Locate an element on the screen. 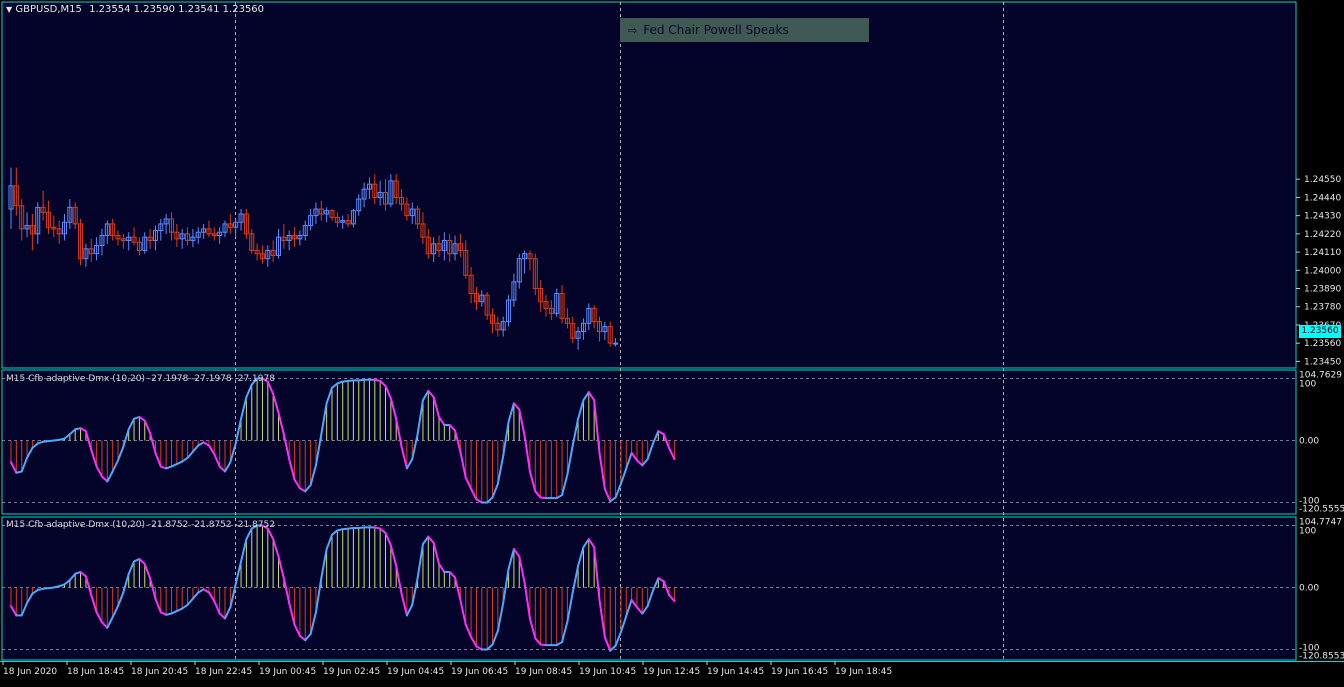 The width and height of the screenshot is (1344, 687). price-tick-label-5: 1.24000 is located at coordinates (1322, 271).